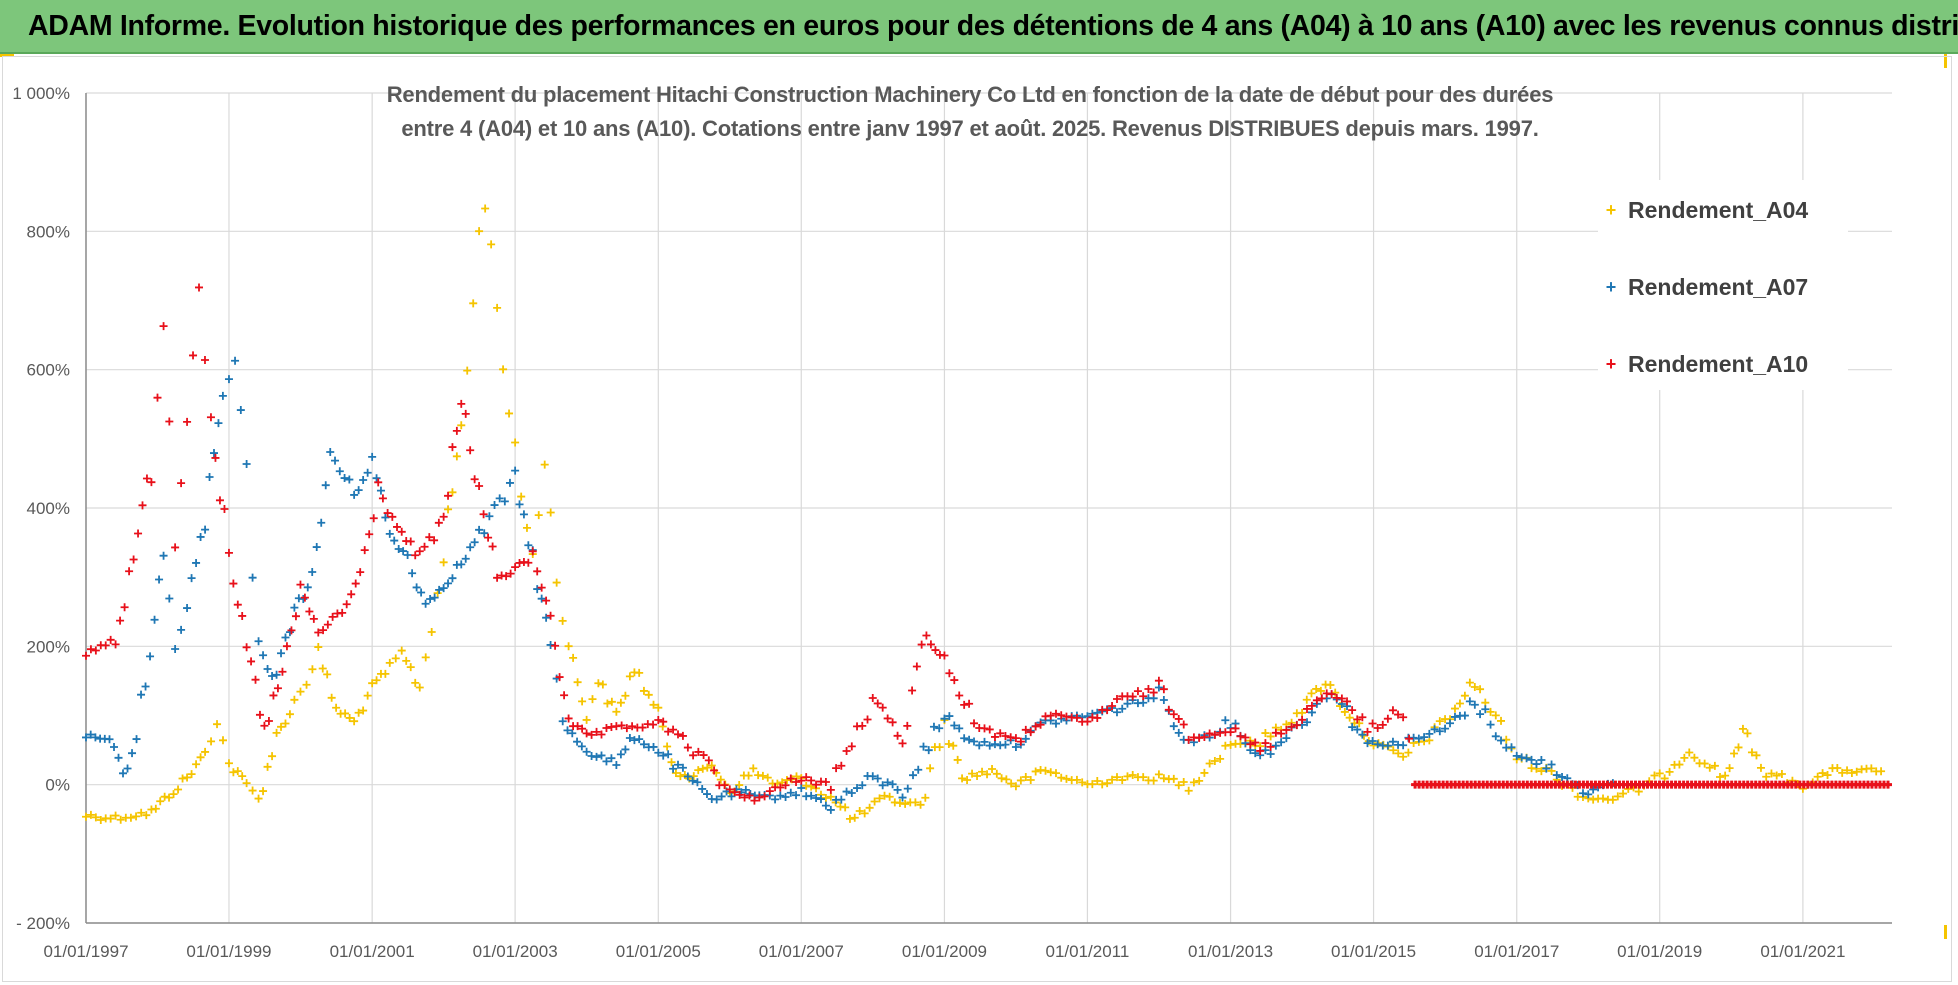 The width and height of the screenshot is (1958, 985). What do you see at coordinates (944, 951) in the screenshot?
I see `x-tick-label: 01/01/2009` at bounding box center [944, 951].